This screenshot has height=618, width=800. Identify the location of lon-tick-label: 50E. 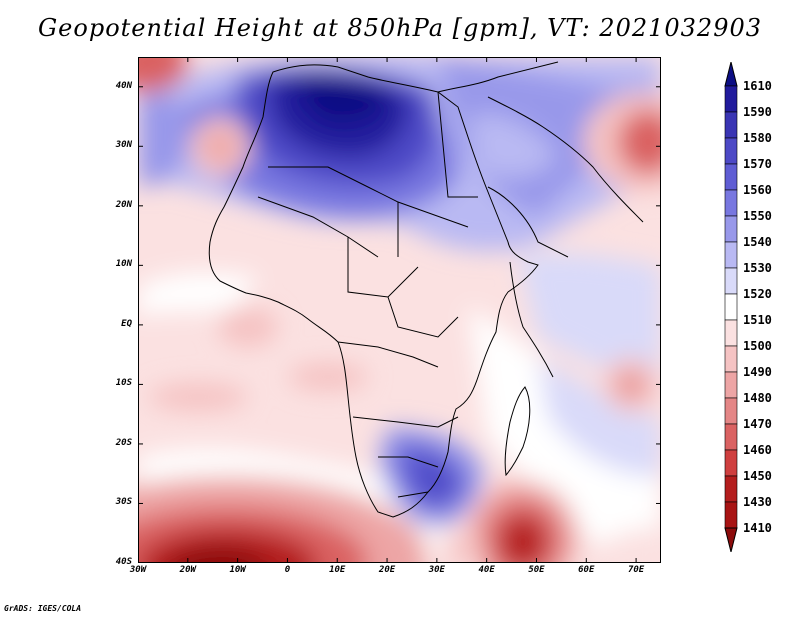
(536, 570).